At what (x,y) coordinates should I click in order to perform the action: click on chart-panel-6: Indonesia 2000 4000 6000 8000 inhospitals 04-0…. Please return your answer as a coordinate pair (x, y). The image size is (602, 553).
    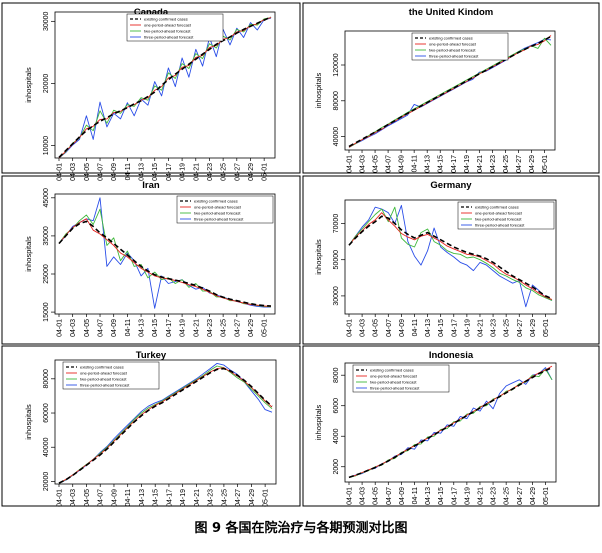
    Looking at the image, I should click on (451, 426).